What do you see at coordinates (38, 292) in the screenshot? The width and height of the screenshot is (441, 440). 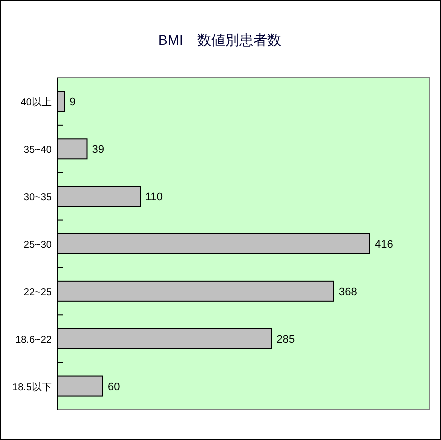 I see `y-tick-label: 22~25` at bounding box center [38, 292].